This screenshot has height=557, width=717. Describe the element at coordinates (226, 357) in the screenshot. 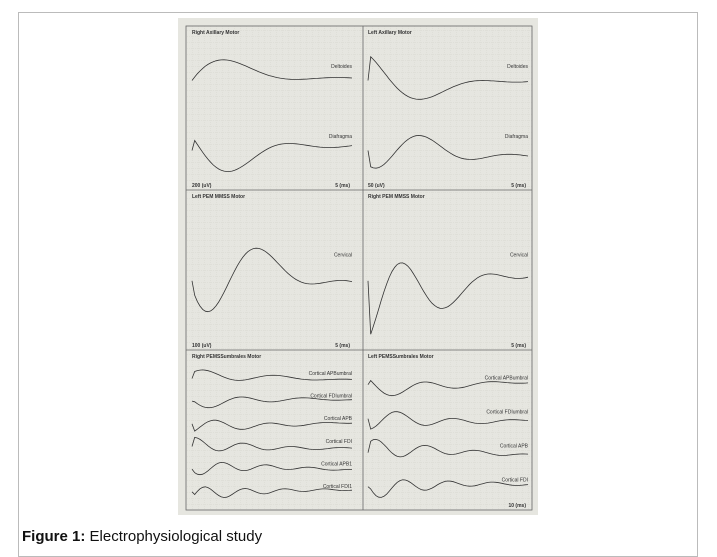

I see `panel-title: Right PEMSSumbrales Motor` at that location.